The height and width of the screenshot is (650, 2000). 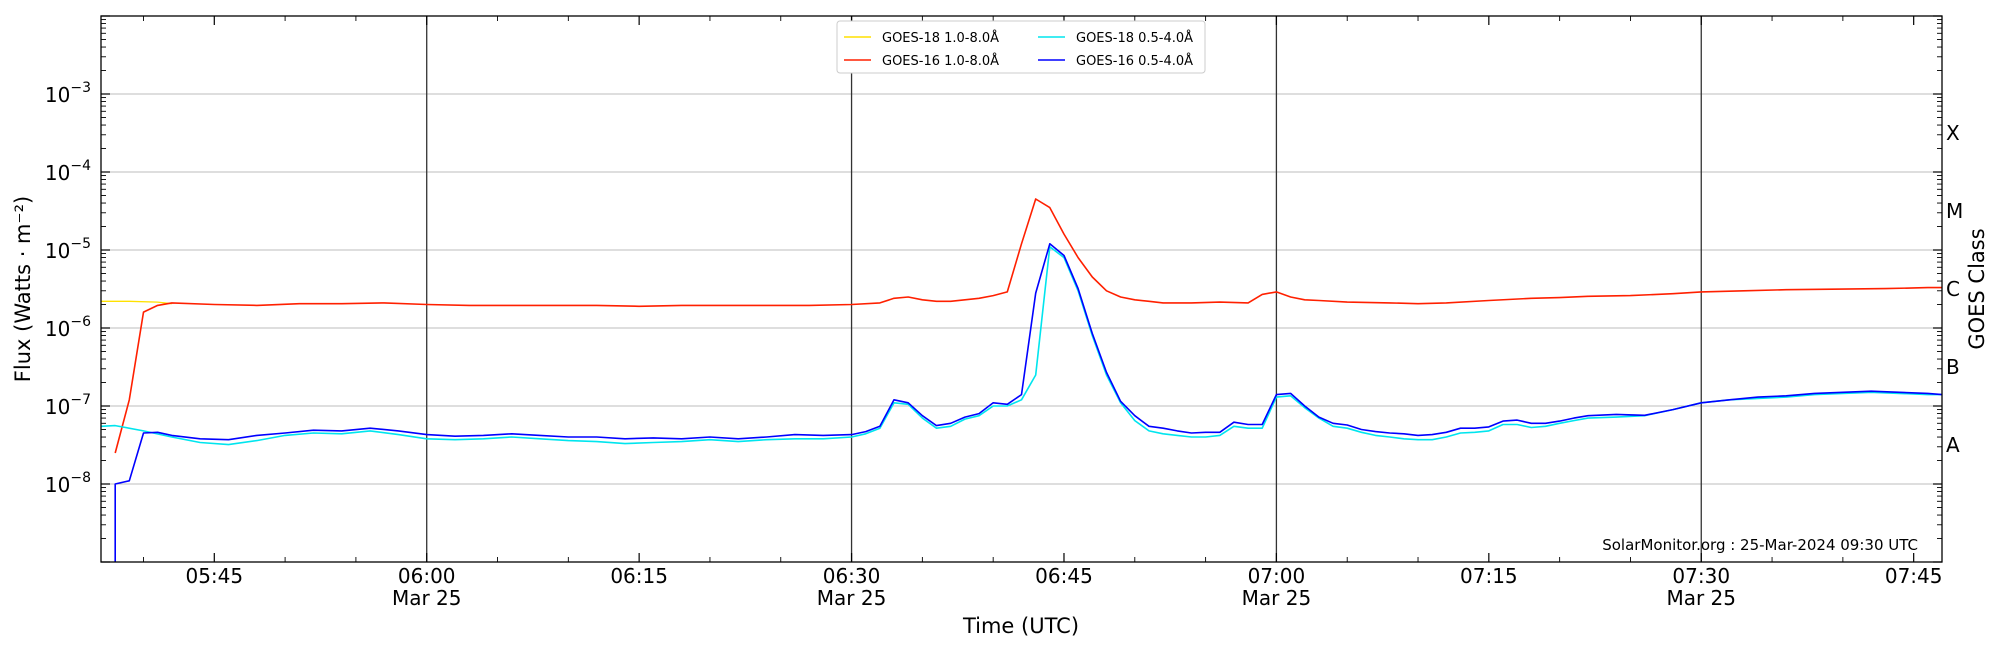 I want to click on goes-class-label: A, so click(x=1953, y=445).